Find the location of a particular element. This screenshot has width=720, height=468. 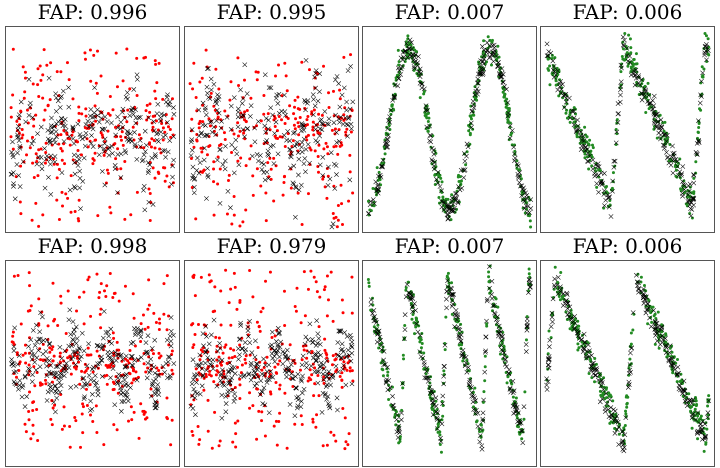

plot-area is located at coordinates (271, 363).